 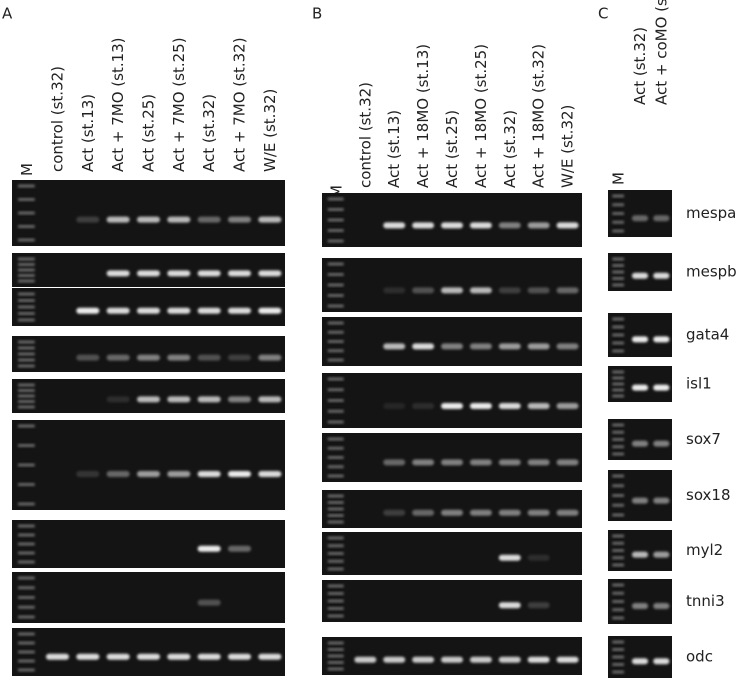 I want to click on panel-label: B, so click(x=317, y=14).